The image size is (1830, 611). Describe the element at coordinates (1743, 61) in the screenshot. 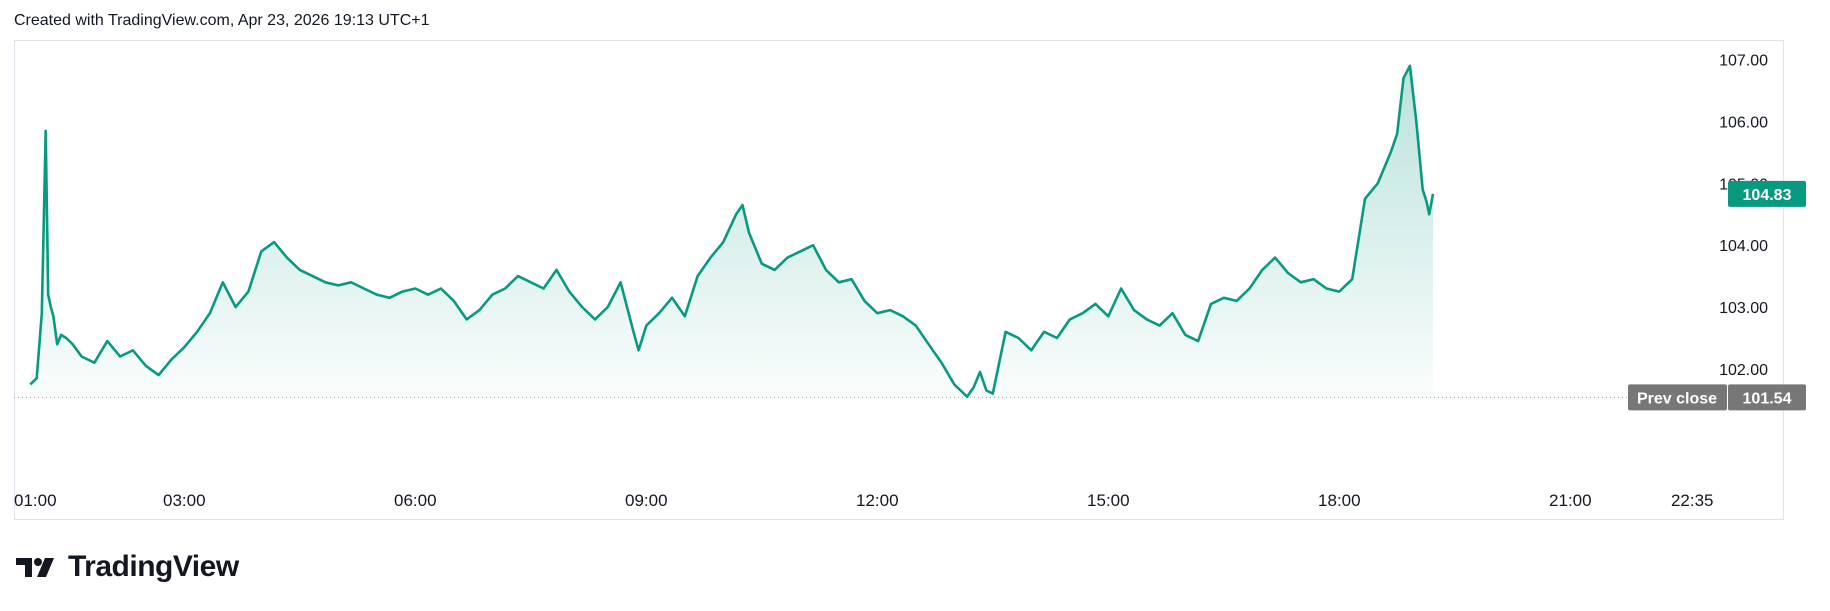

I see `y-tick-label: 107.00` at that location.